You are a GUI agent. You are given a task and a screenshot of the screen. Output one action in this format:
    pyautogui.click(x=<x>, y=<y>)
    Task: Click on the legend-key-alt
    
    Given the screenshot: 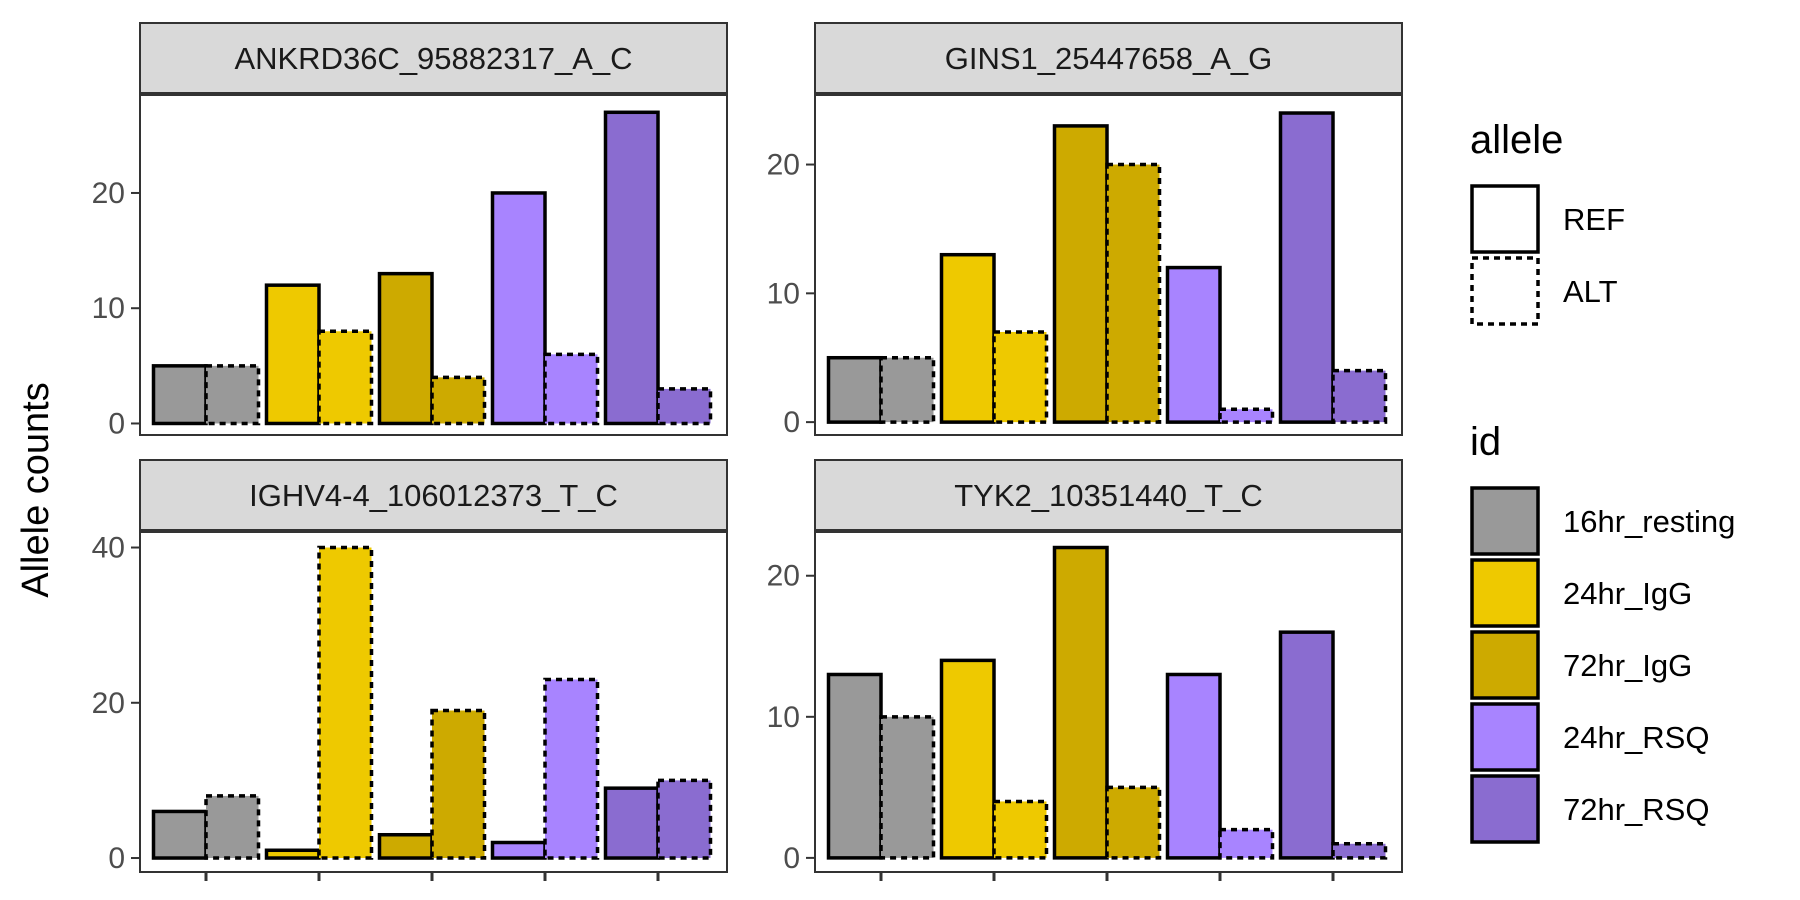 What is the action you would take?
    pyautogui.click(x=1505, y=291)
    